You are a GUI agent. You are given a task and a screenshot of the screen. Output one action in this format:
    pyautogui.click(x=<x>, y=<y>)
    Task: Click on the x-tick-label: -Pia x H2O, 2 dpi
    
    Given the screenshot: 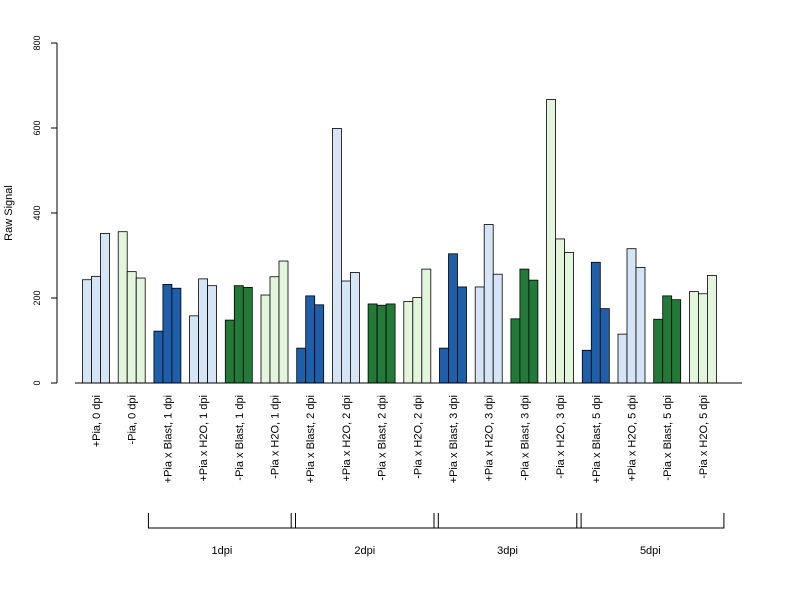 What is the action you would take?
    pyautogui.click(x=418, y=437)
    